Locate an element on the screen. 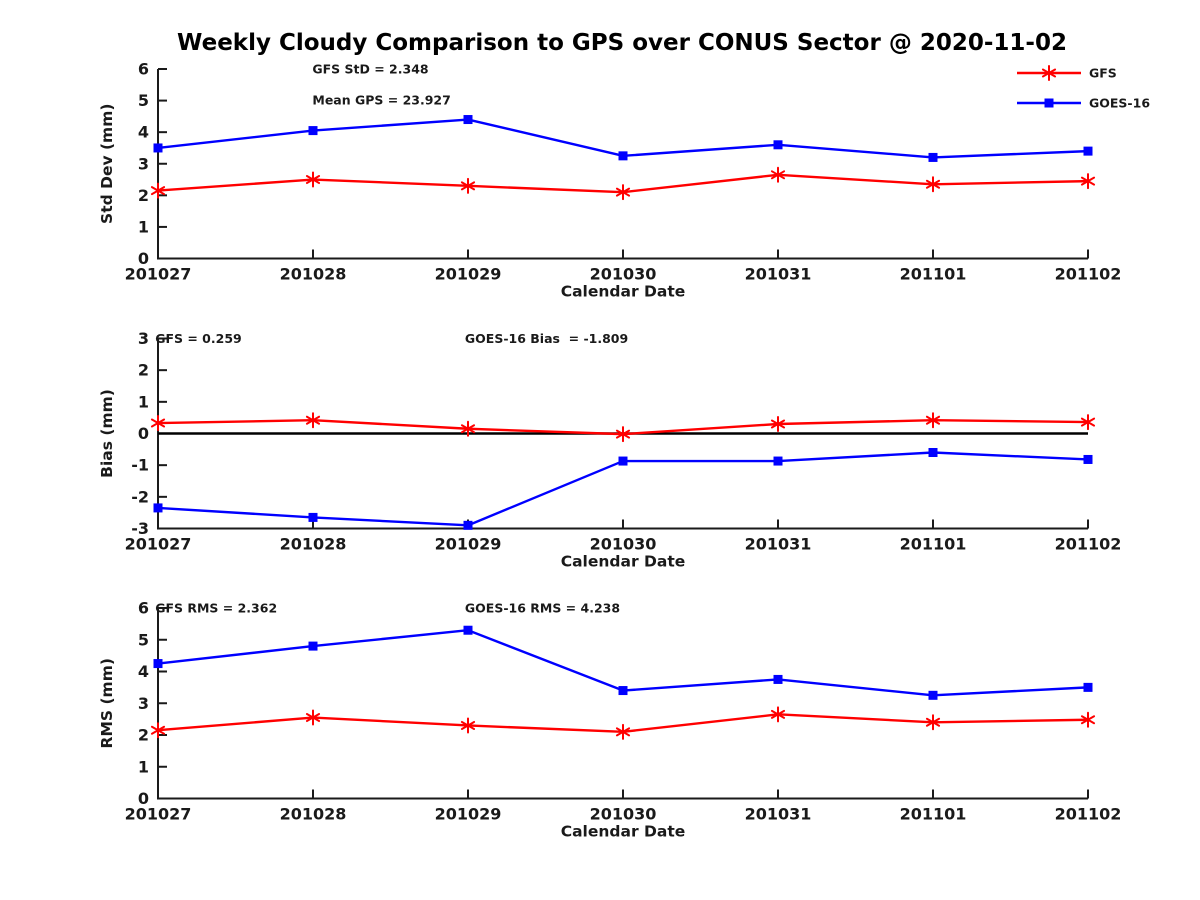 Image resolution: width=1200 pixels, height=900 pixels. y-tick-label: 4 is located at coordinates (143, 132).